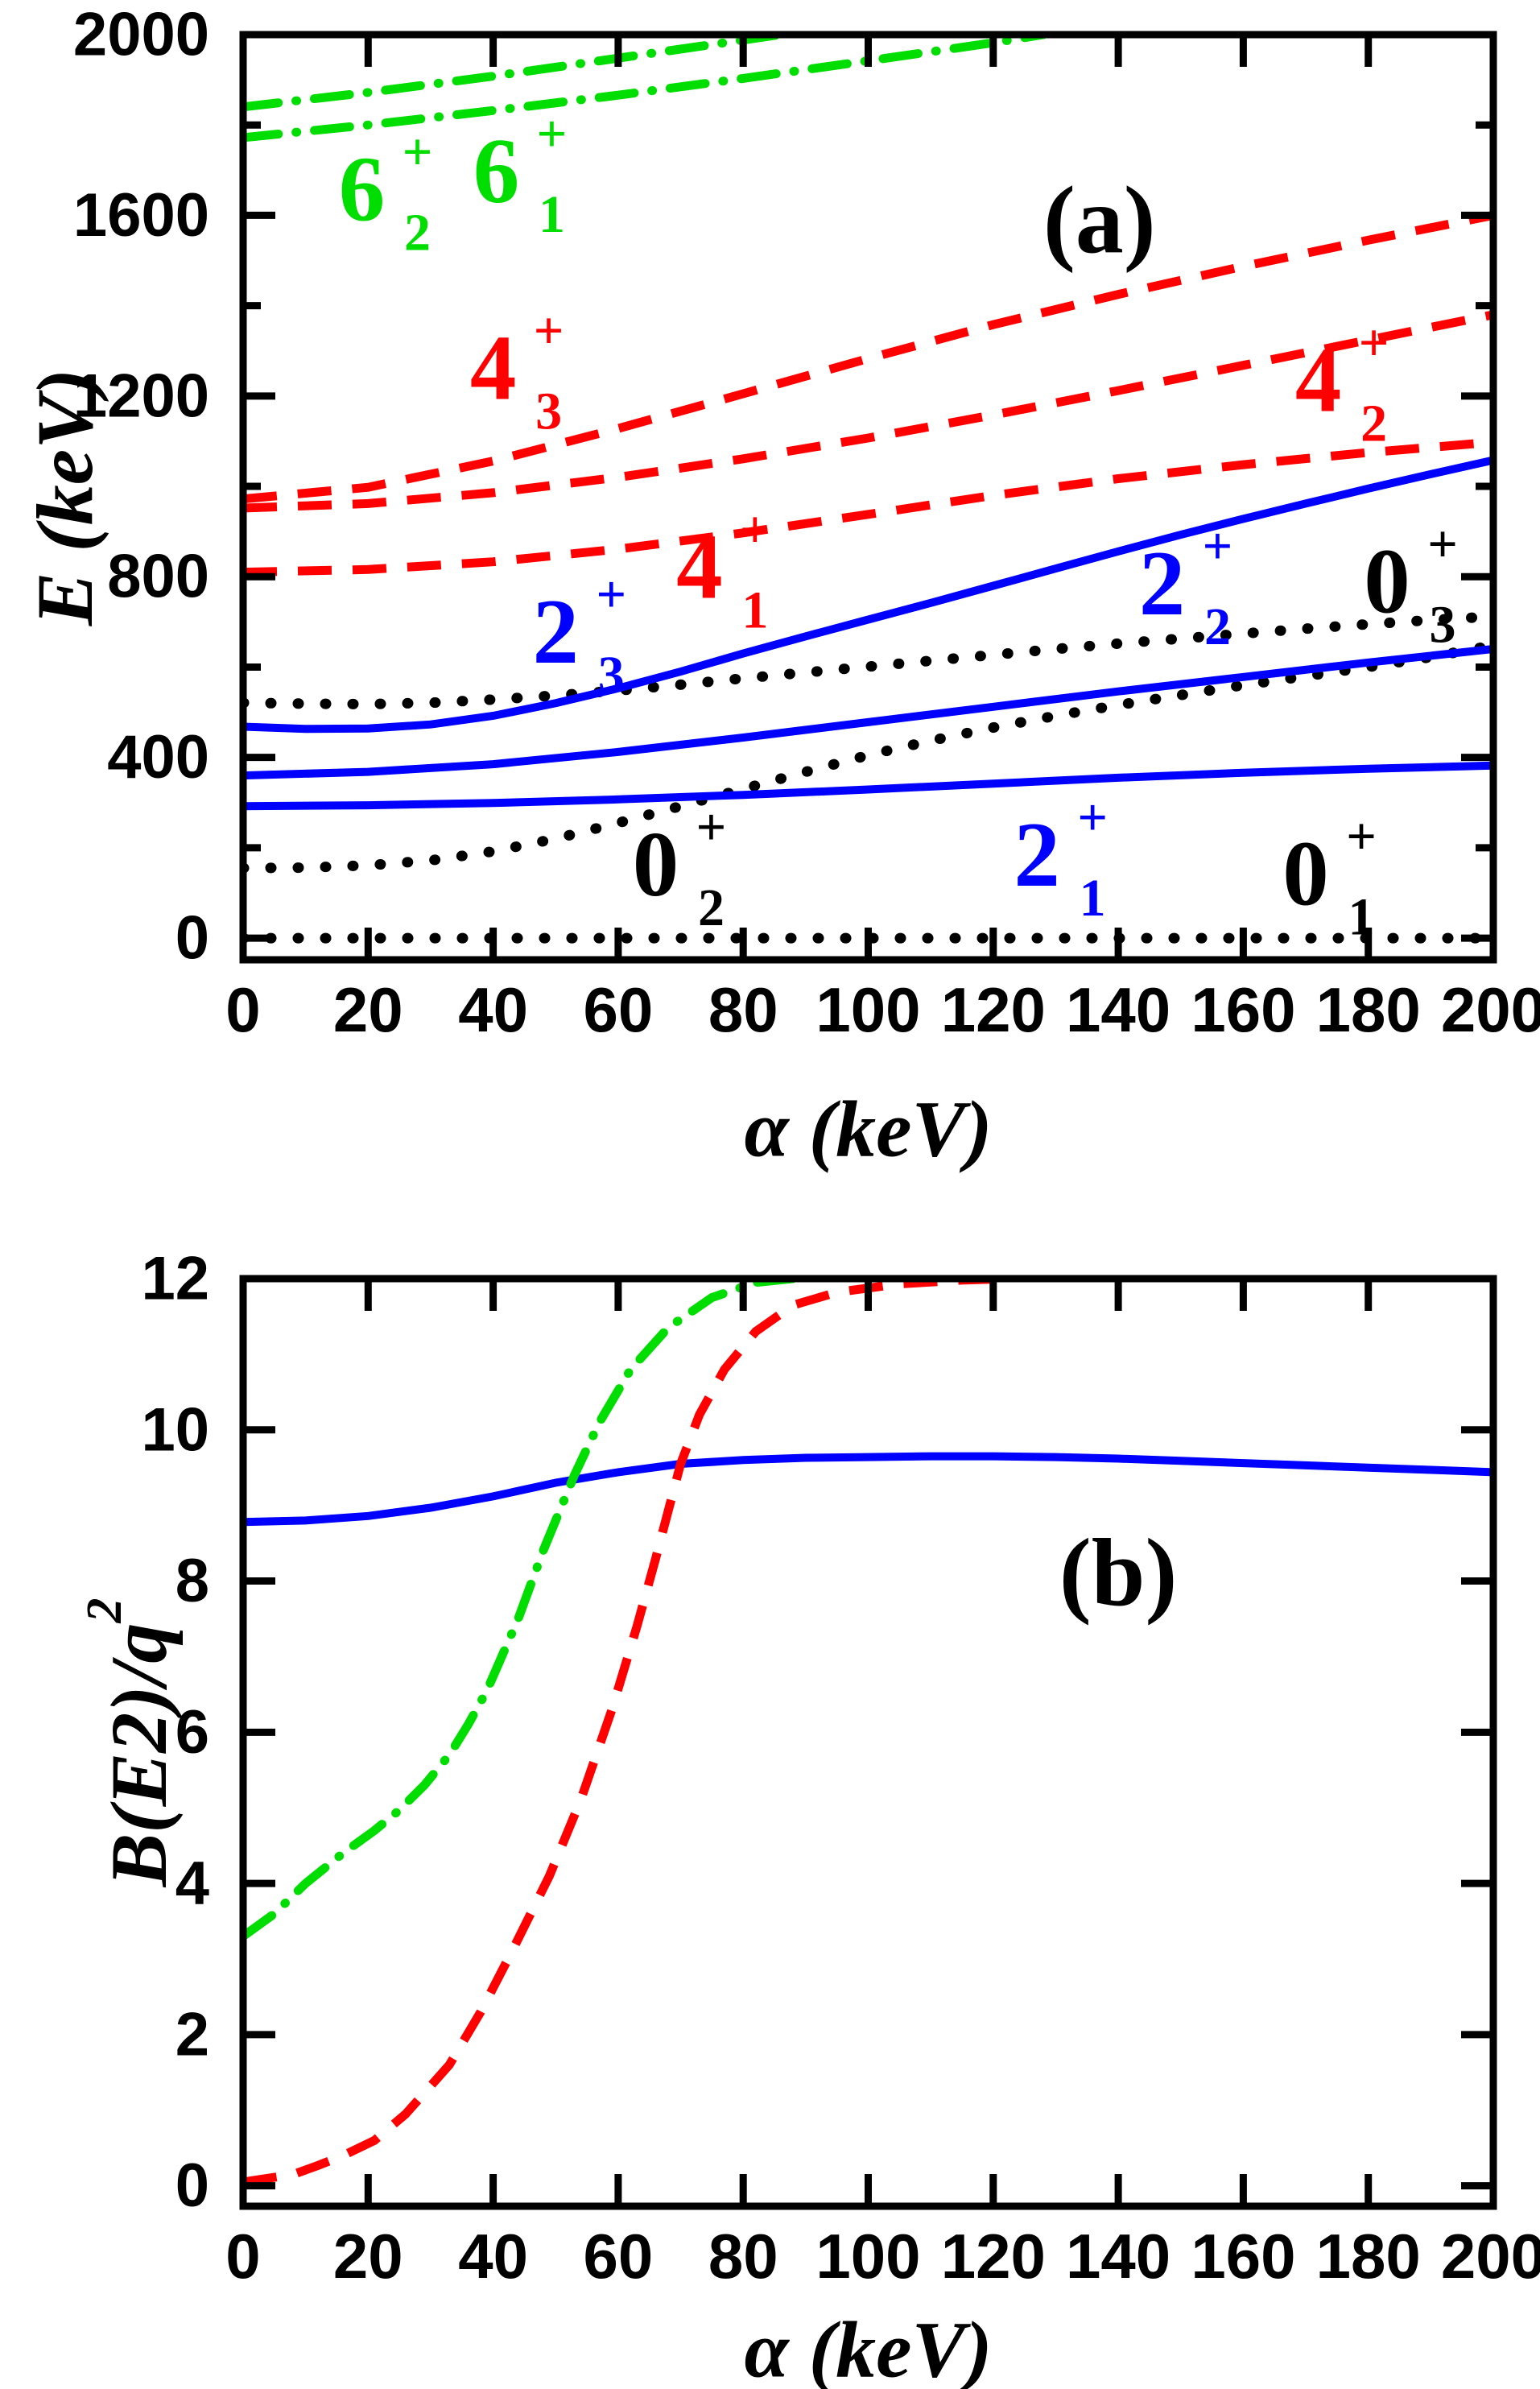 The image size is (1540, 2389). Describe the element at coordinates (131, 1743) in the screenshot. I see `y-axis-title-b: B(E2)/q2` at that location.